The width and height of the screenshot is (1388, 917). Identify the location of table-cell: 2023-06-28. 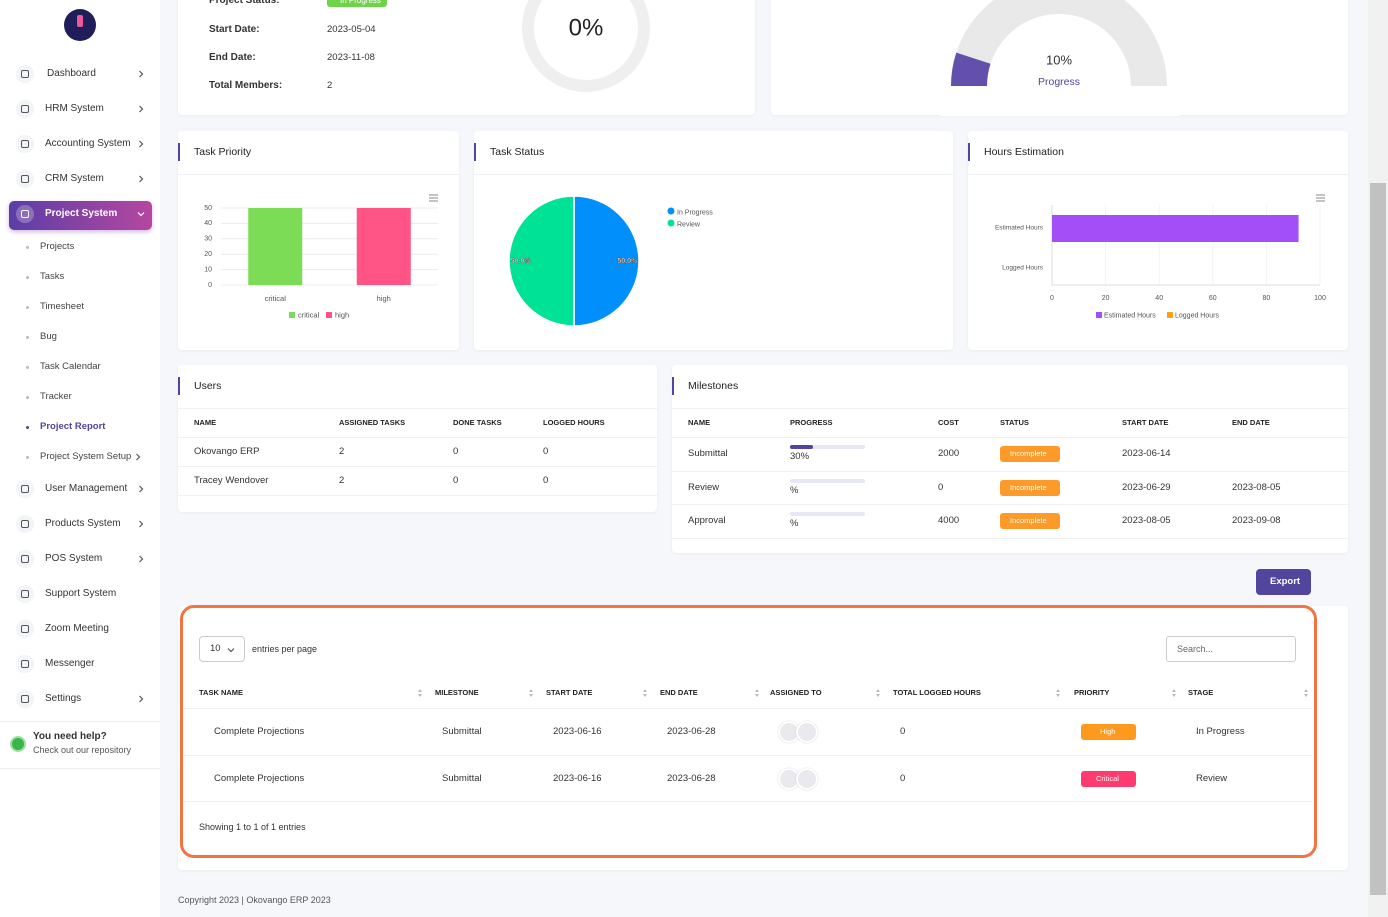
(691, 731).